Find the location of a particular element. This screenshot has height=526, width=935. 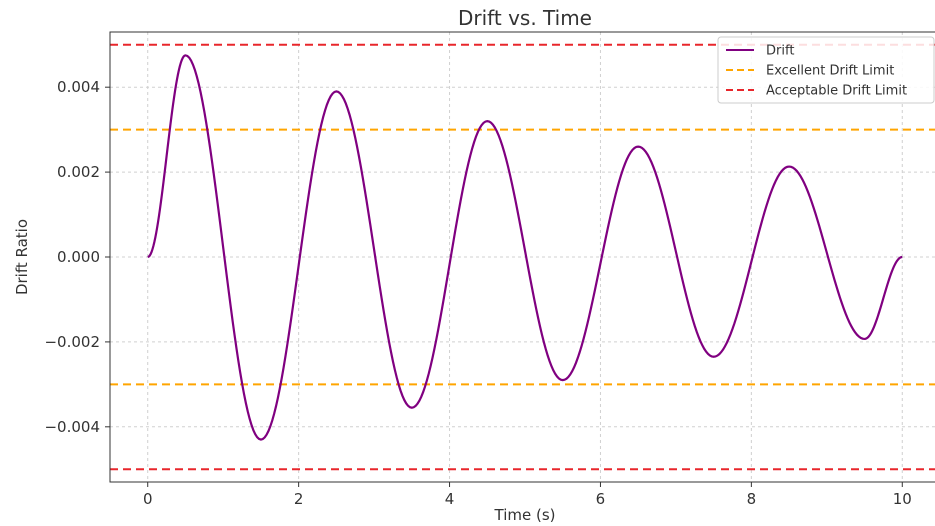

x-tick-label: 6 is located at coordinates (601, 499).